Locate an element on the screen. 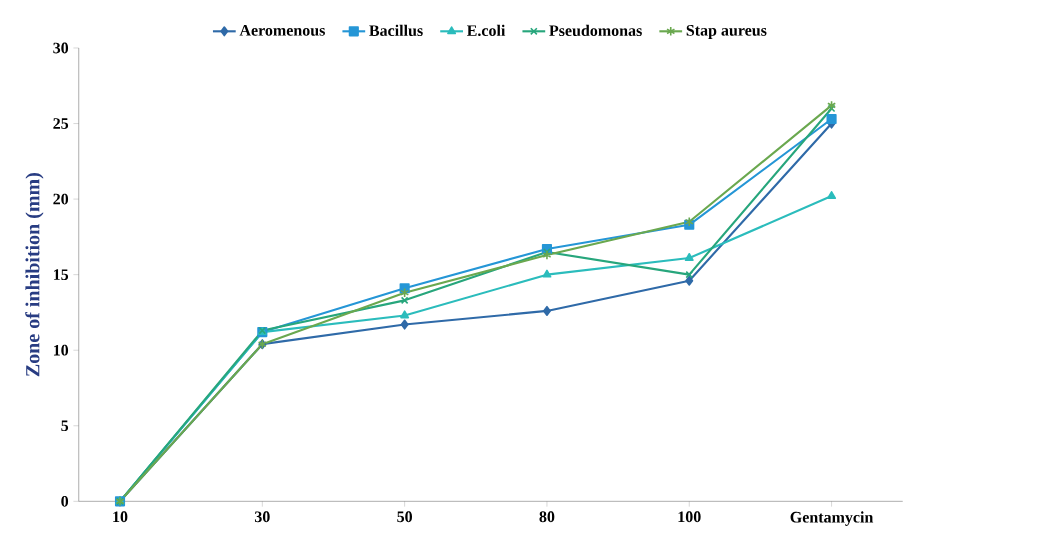 The width and height of the screenshot is (1041, 556). legend-label: Stap aureus is located at coordinates (726, 32).